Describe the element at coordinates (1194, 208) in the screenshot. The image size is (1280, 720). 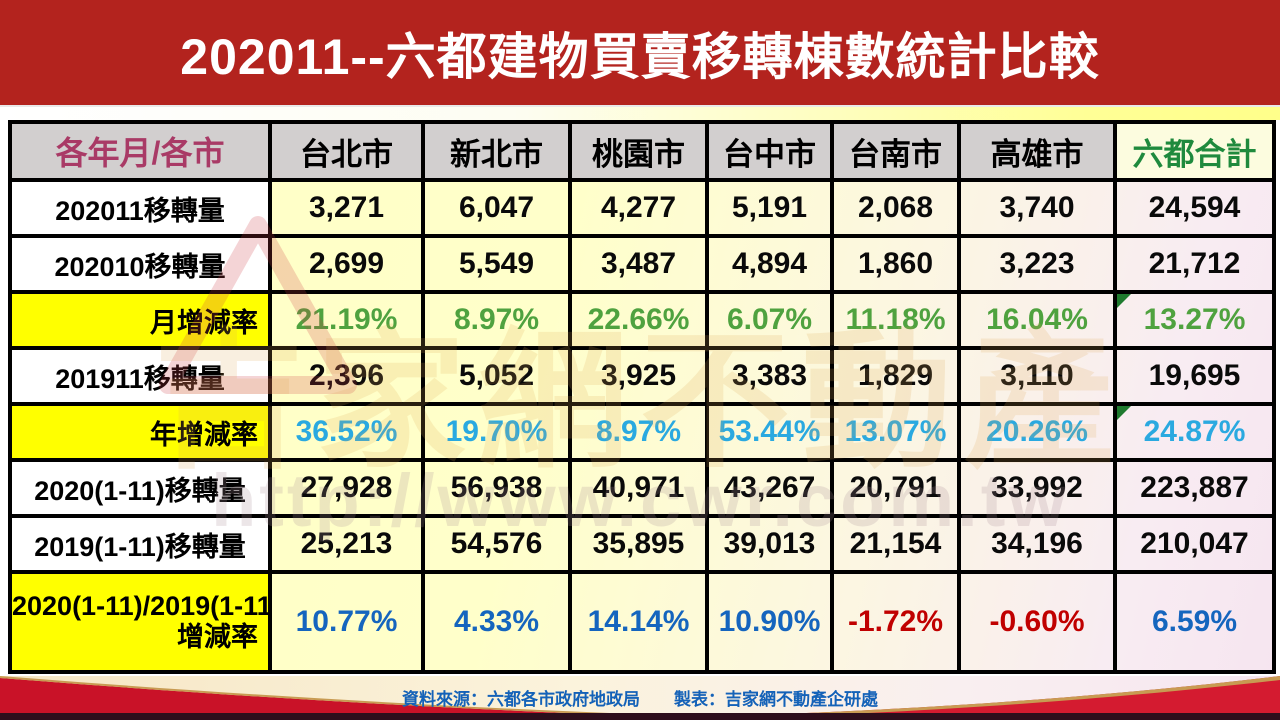
I see `value-cell: 24,594` at that location.